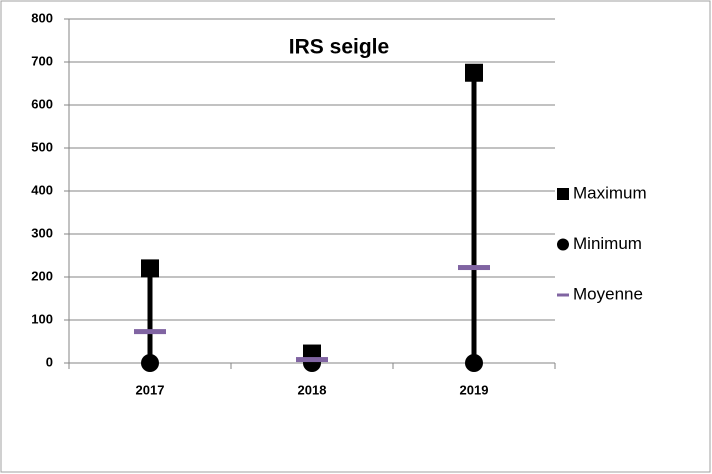 This screenshot has width=712, height=474. I want to click on y-tick-label: 300, so click(42, 232).